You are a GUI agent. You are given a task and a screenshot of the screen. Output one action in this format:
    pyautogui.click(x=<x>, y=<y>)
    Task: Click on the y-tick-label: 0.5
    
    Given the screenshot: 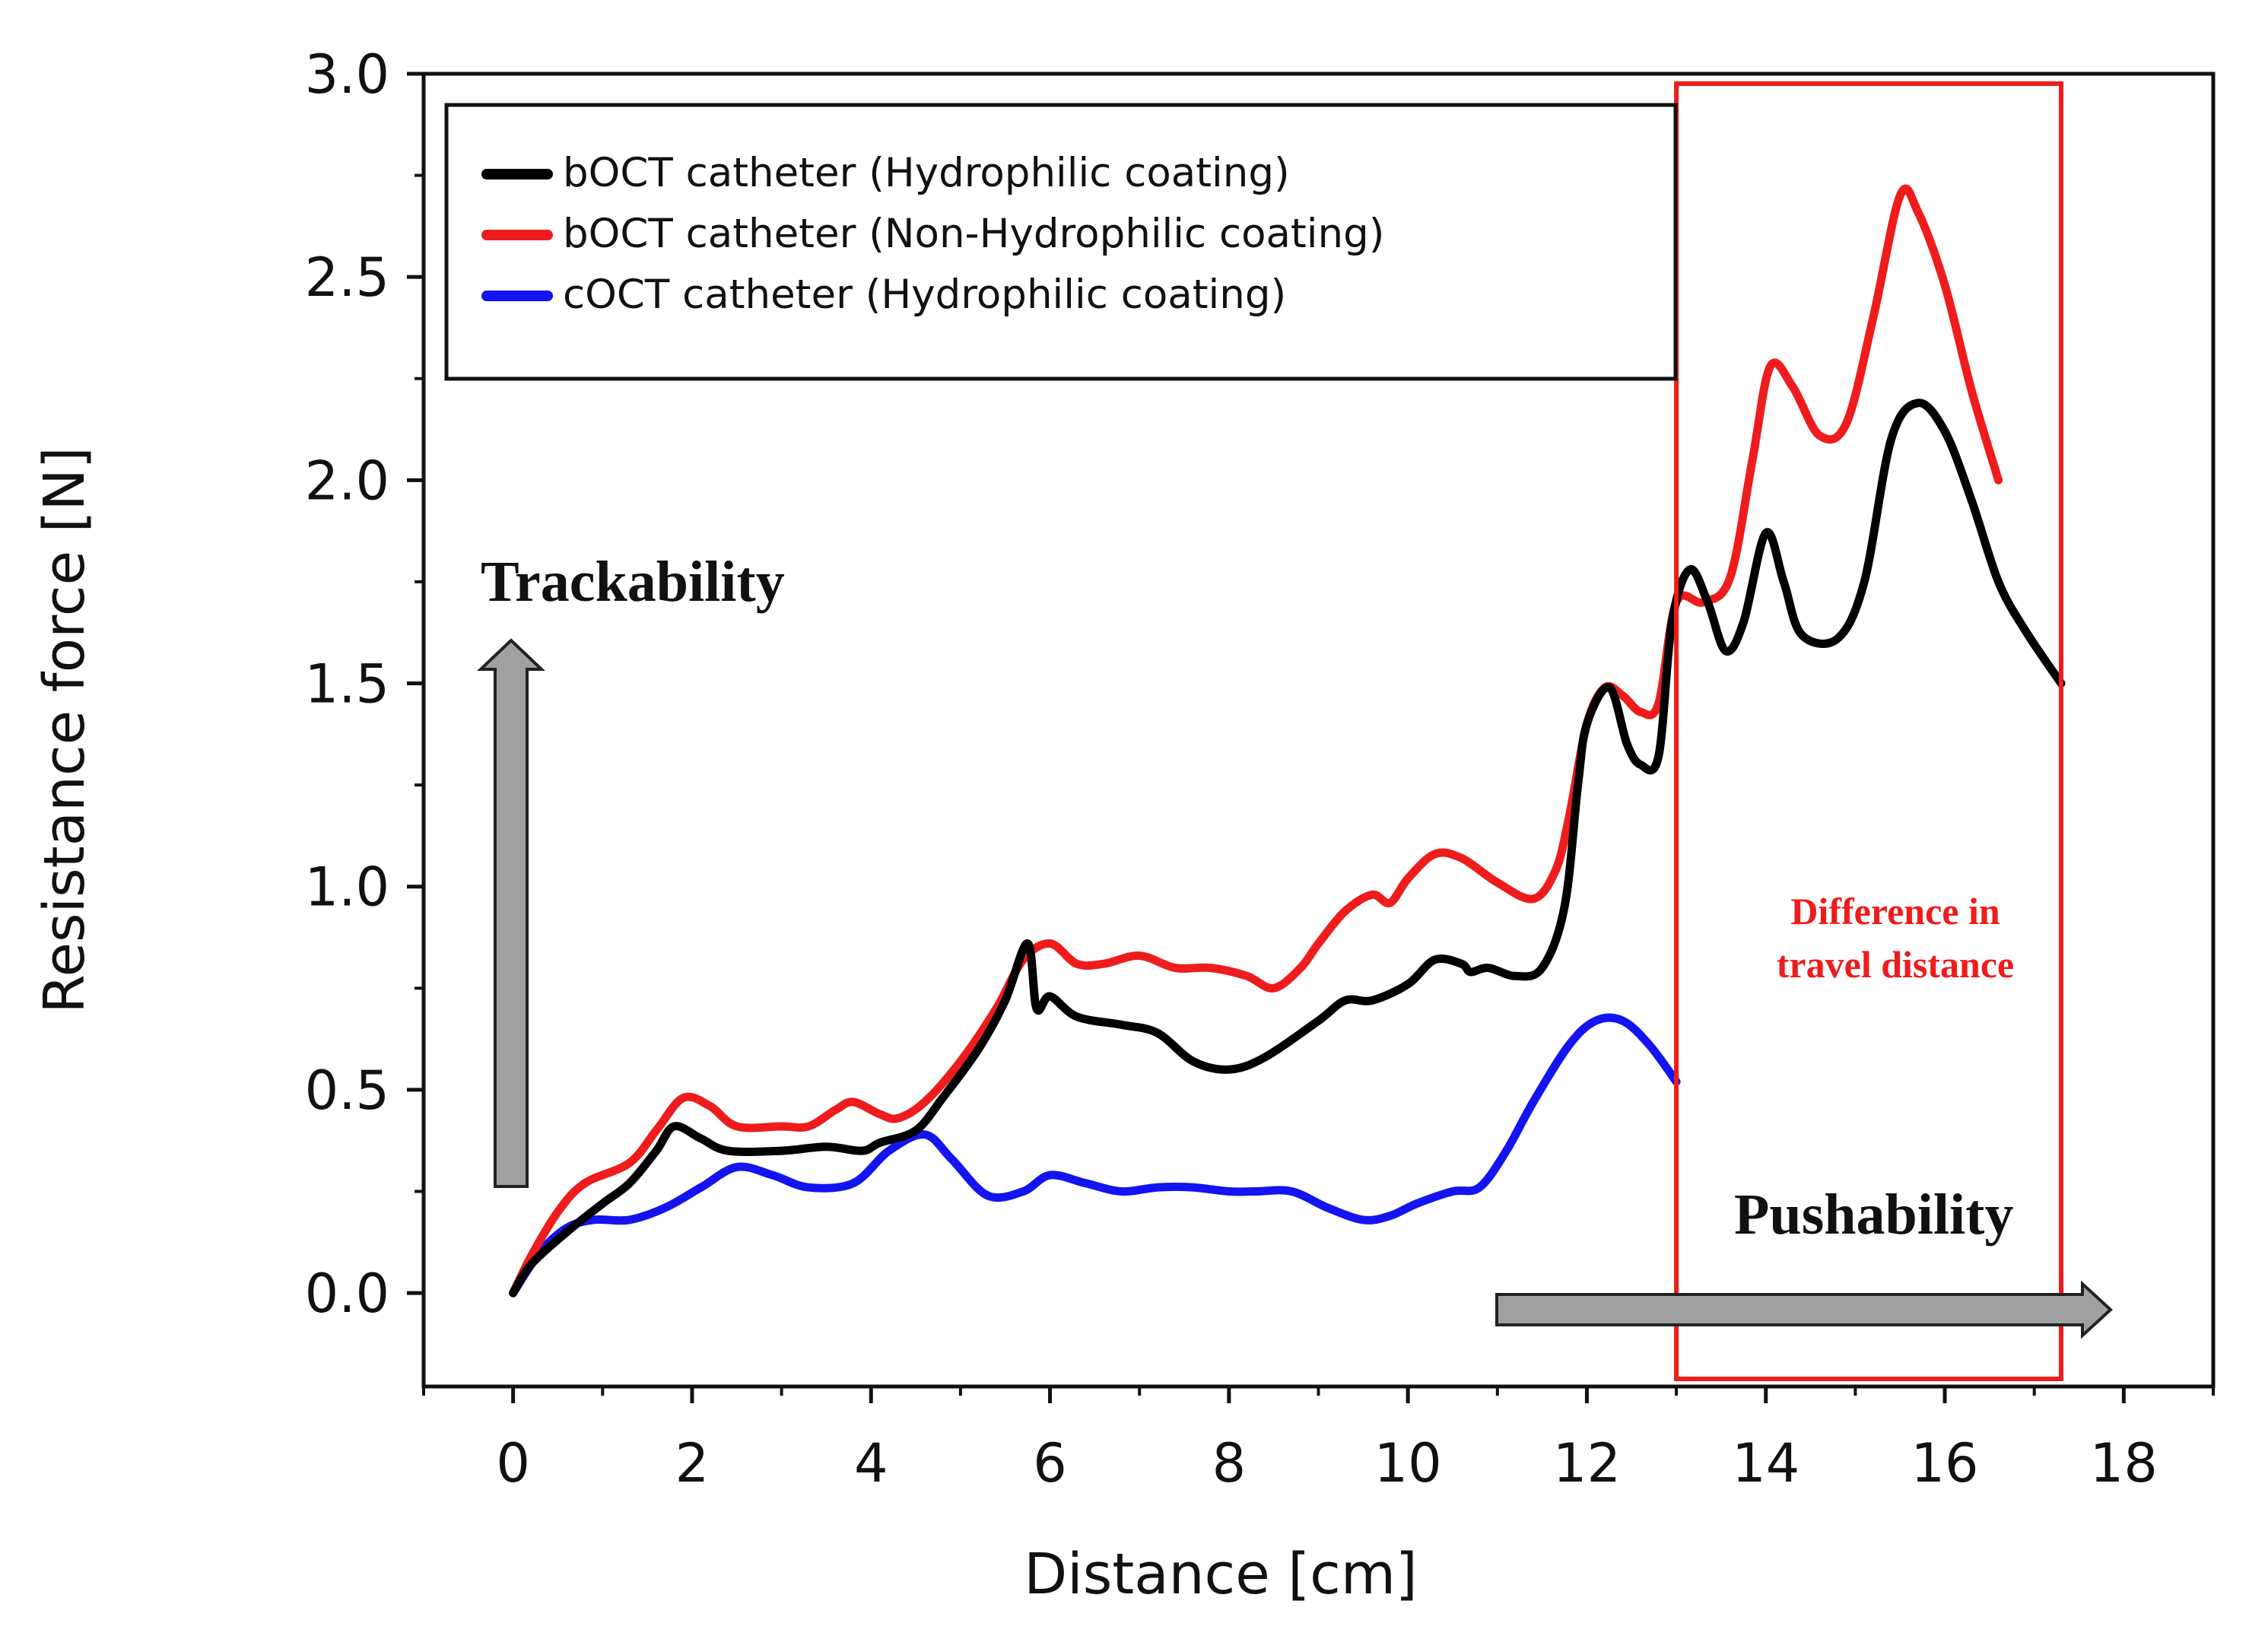 What is the action you would take?
    pyautogui.click(x=347, y=1090)
    